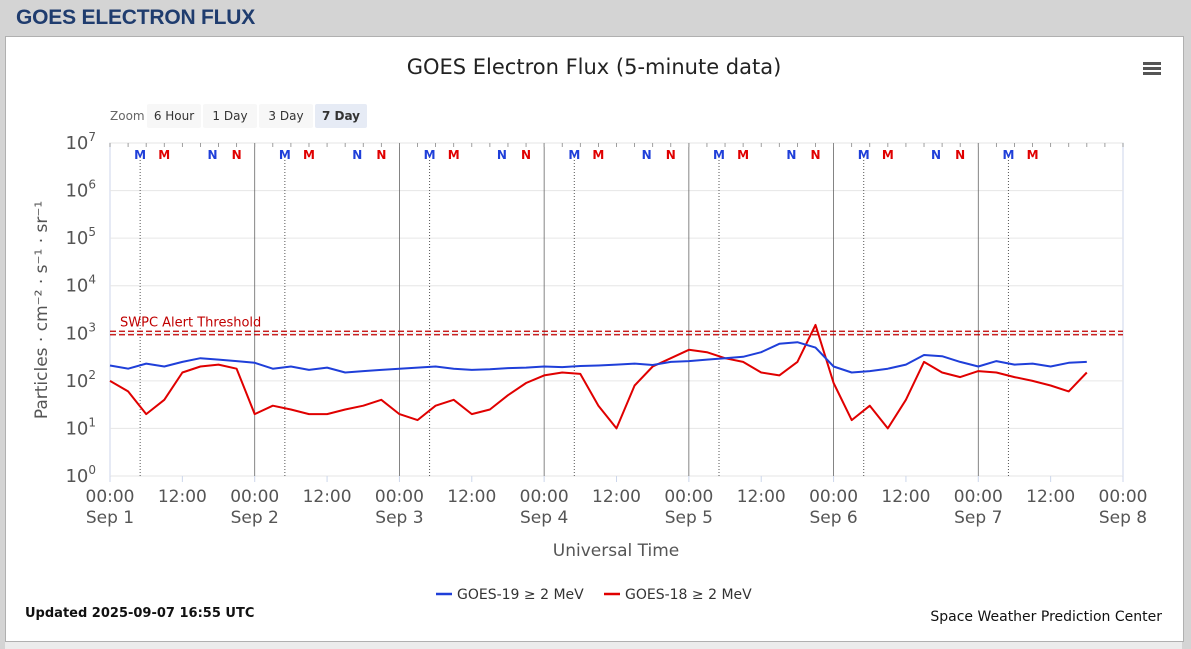  I want to click on legend-item: GOES-19 ≥ 2 MeV, so click(510, 595).